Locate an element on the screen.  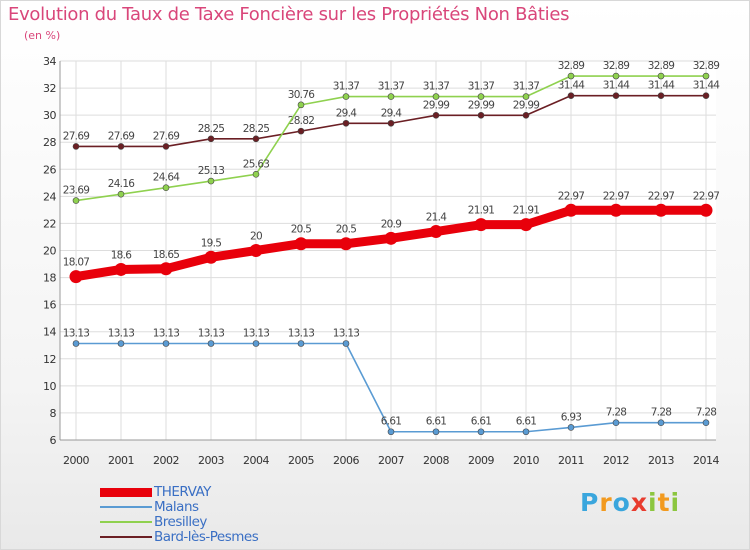
data-label-2: 24.64 is located at coordinates (167, 178).